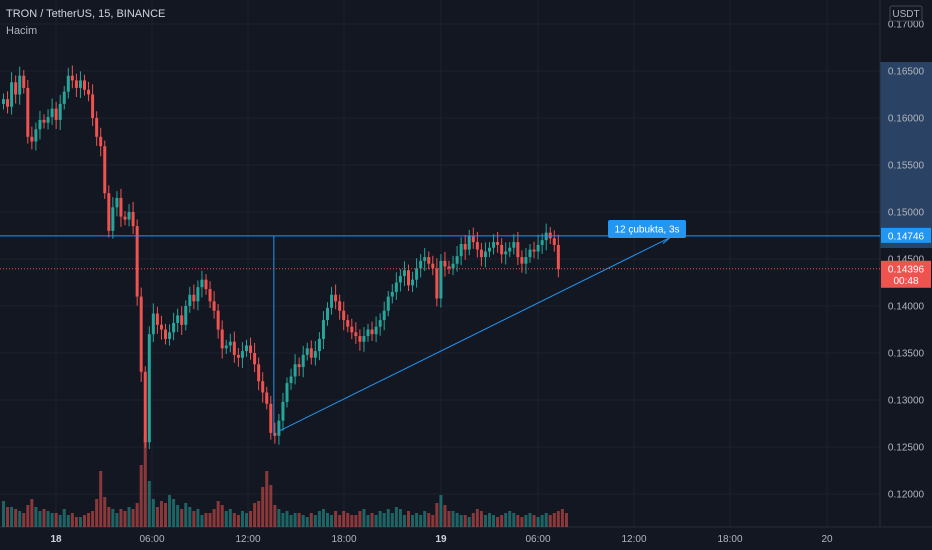 The image size is (932, 550). I want to click on bar-count-label: 12 çubukta, 3s, so click(646, 230).